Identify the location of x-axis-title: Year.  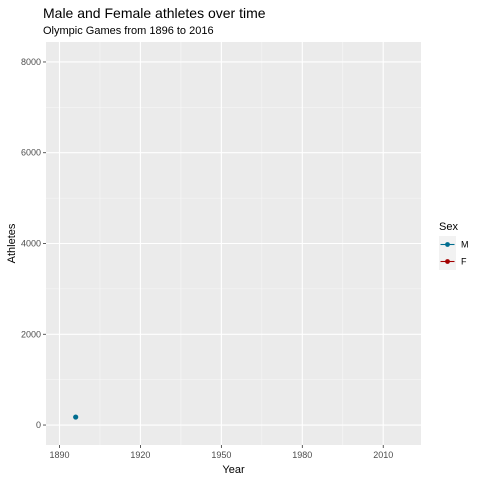
(233, 470).